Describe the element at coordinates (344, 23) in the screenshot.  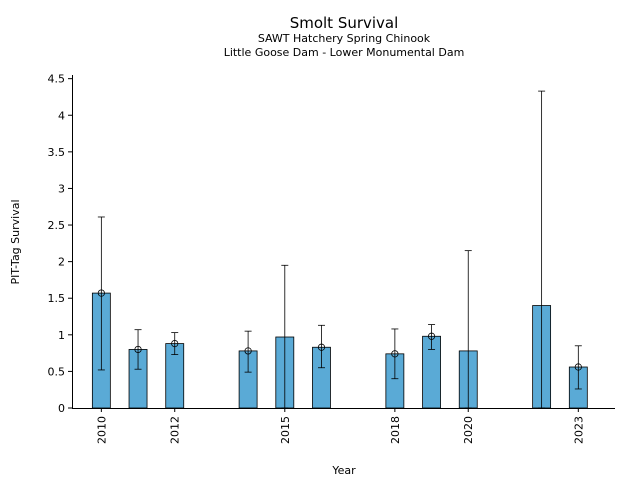
I see `chart-title: Smolt Survival` at that location.